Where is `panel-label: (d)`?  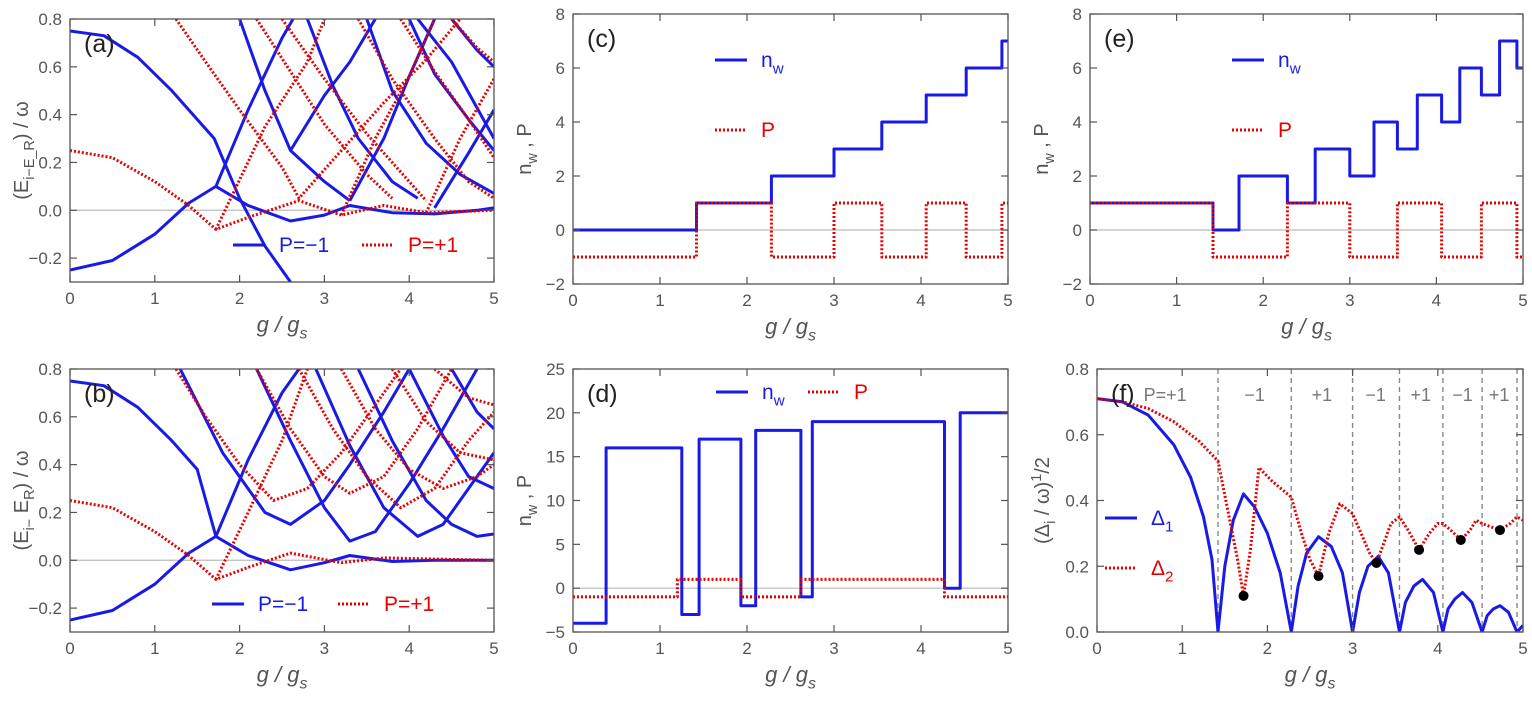
panel-label: (d) is located at coordinates (602, 394).